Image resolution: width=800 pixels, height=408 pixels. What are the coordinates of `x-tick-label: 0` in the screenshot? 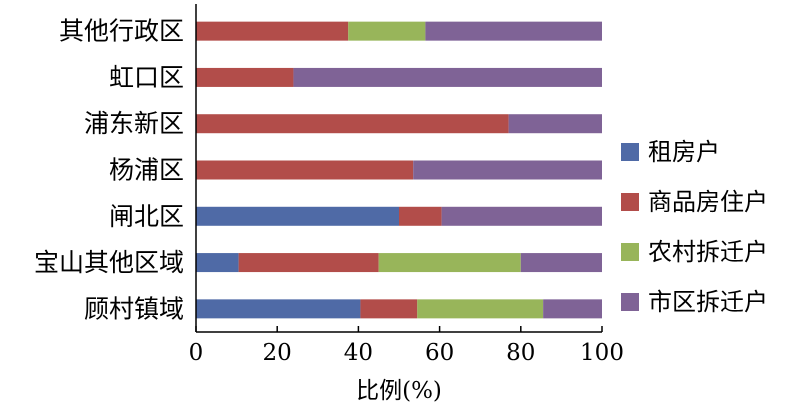 It's located at (196, 353).